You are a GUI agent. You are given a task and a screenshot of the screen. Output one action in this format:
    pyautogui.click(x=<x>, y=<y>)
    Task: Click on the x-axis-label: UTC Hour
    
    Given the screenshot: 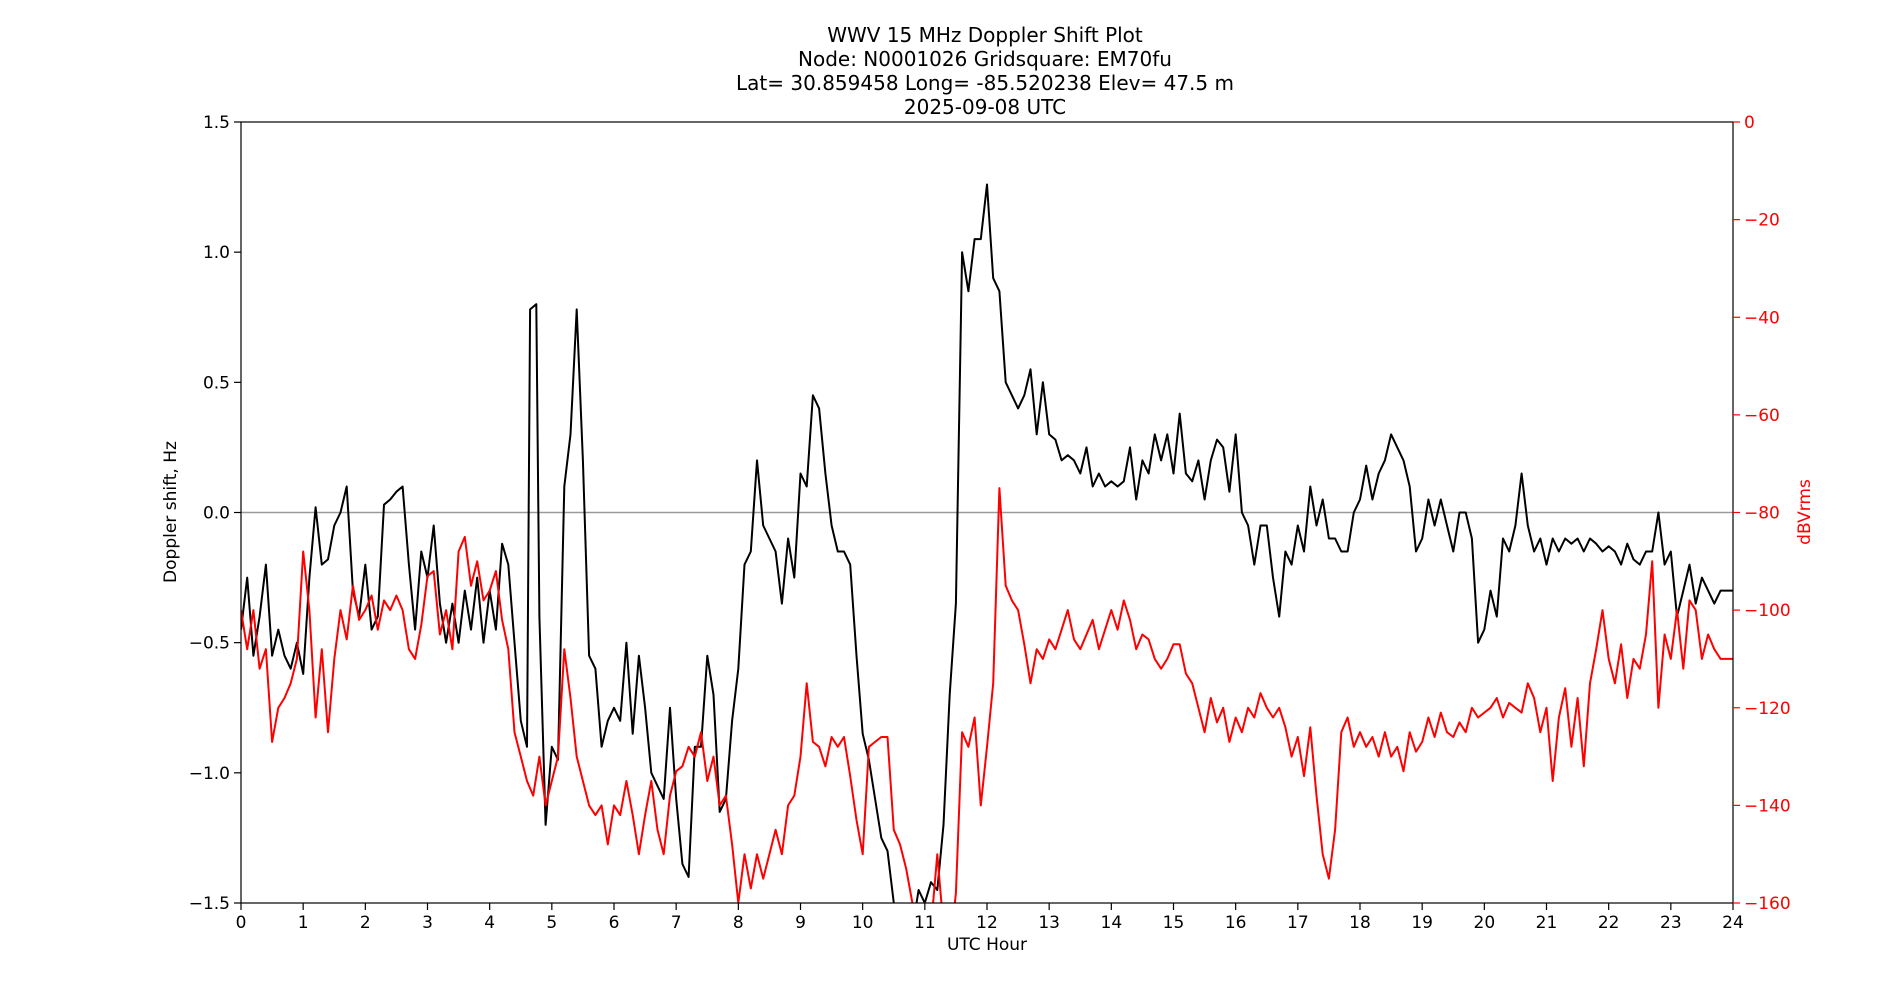 What is the action you would take?
    pyautogui.click(x=987, y=945)
    